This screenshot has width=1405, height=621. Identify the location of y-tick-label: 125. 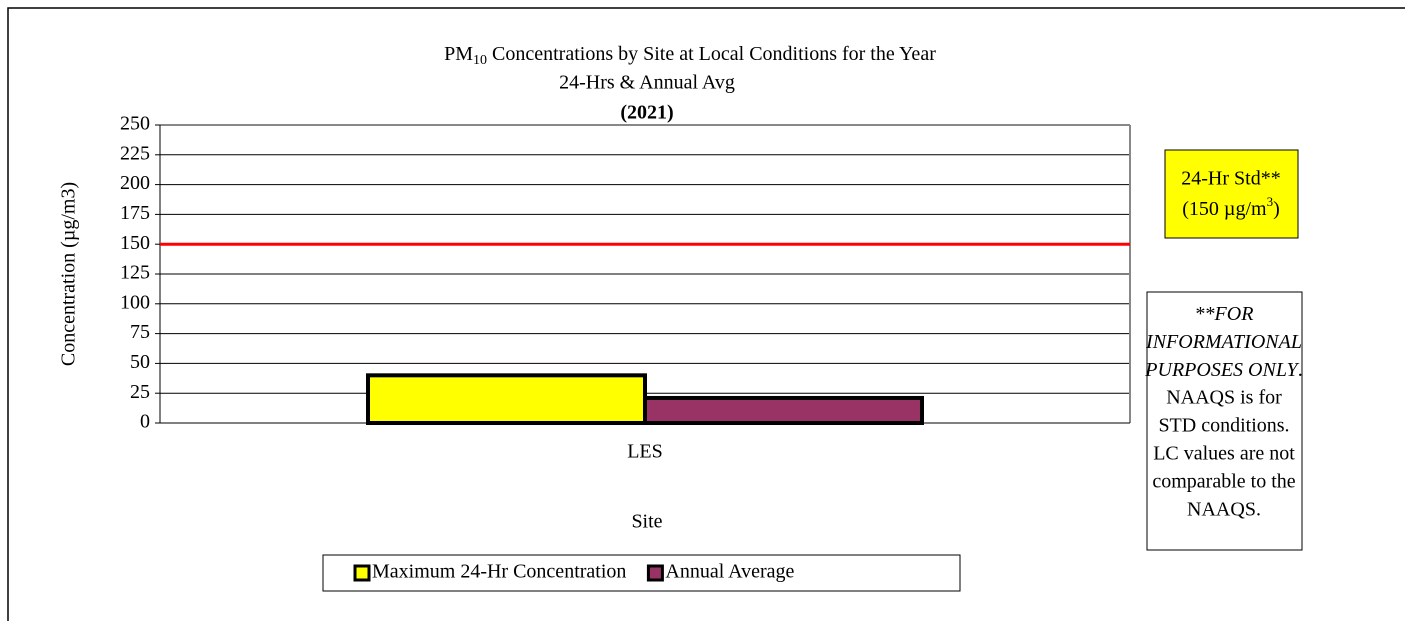
(135, 273).